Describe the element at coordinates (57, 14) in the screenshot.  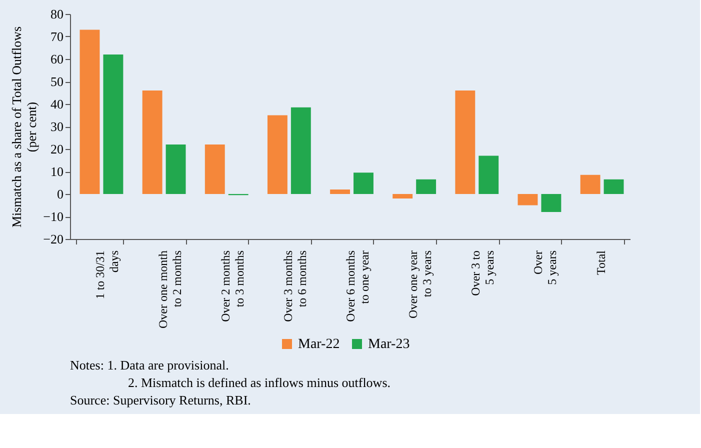
I see `y-tick-label: 80` at that location.